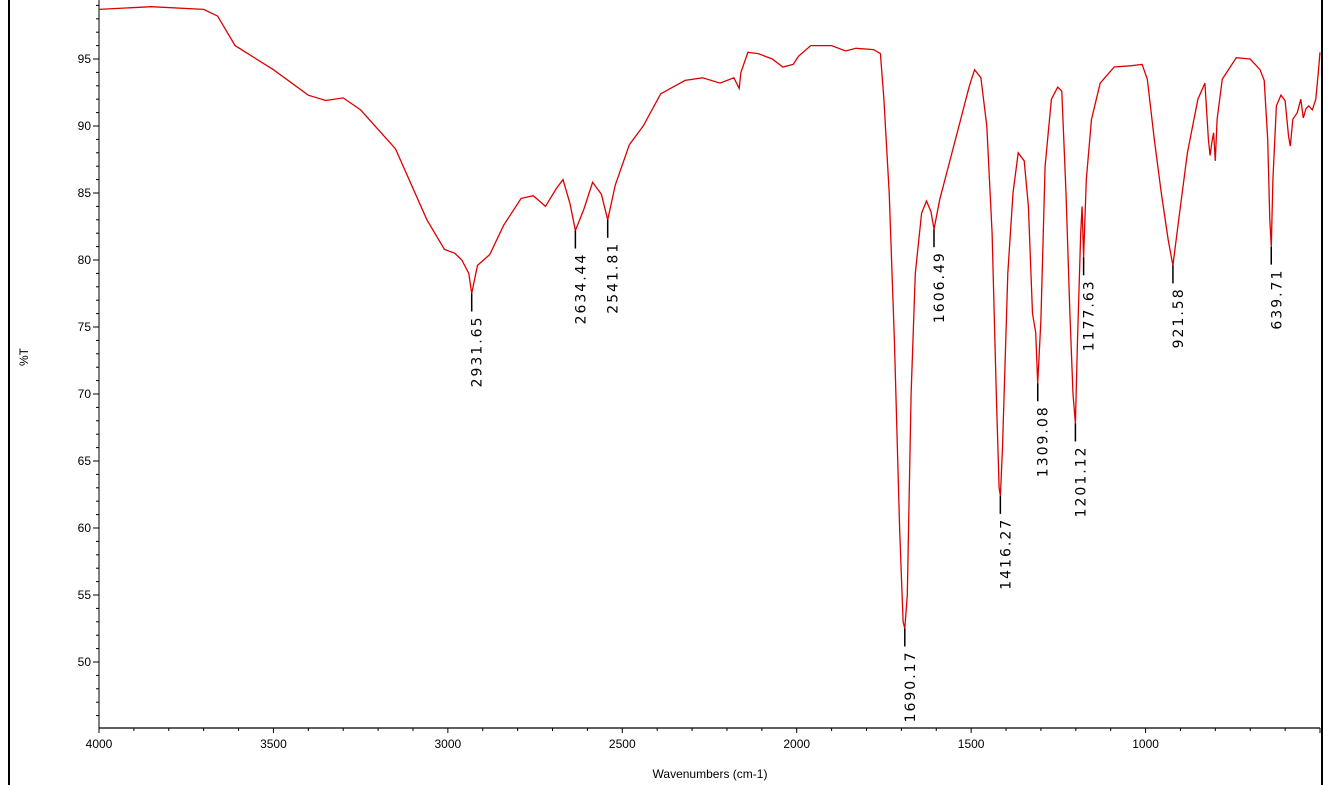  What do you see at coordinates (911, 687) in the screenshot?
I see `peak-label: 1690.17` at bounding box center [911, 687].